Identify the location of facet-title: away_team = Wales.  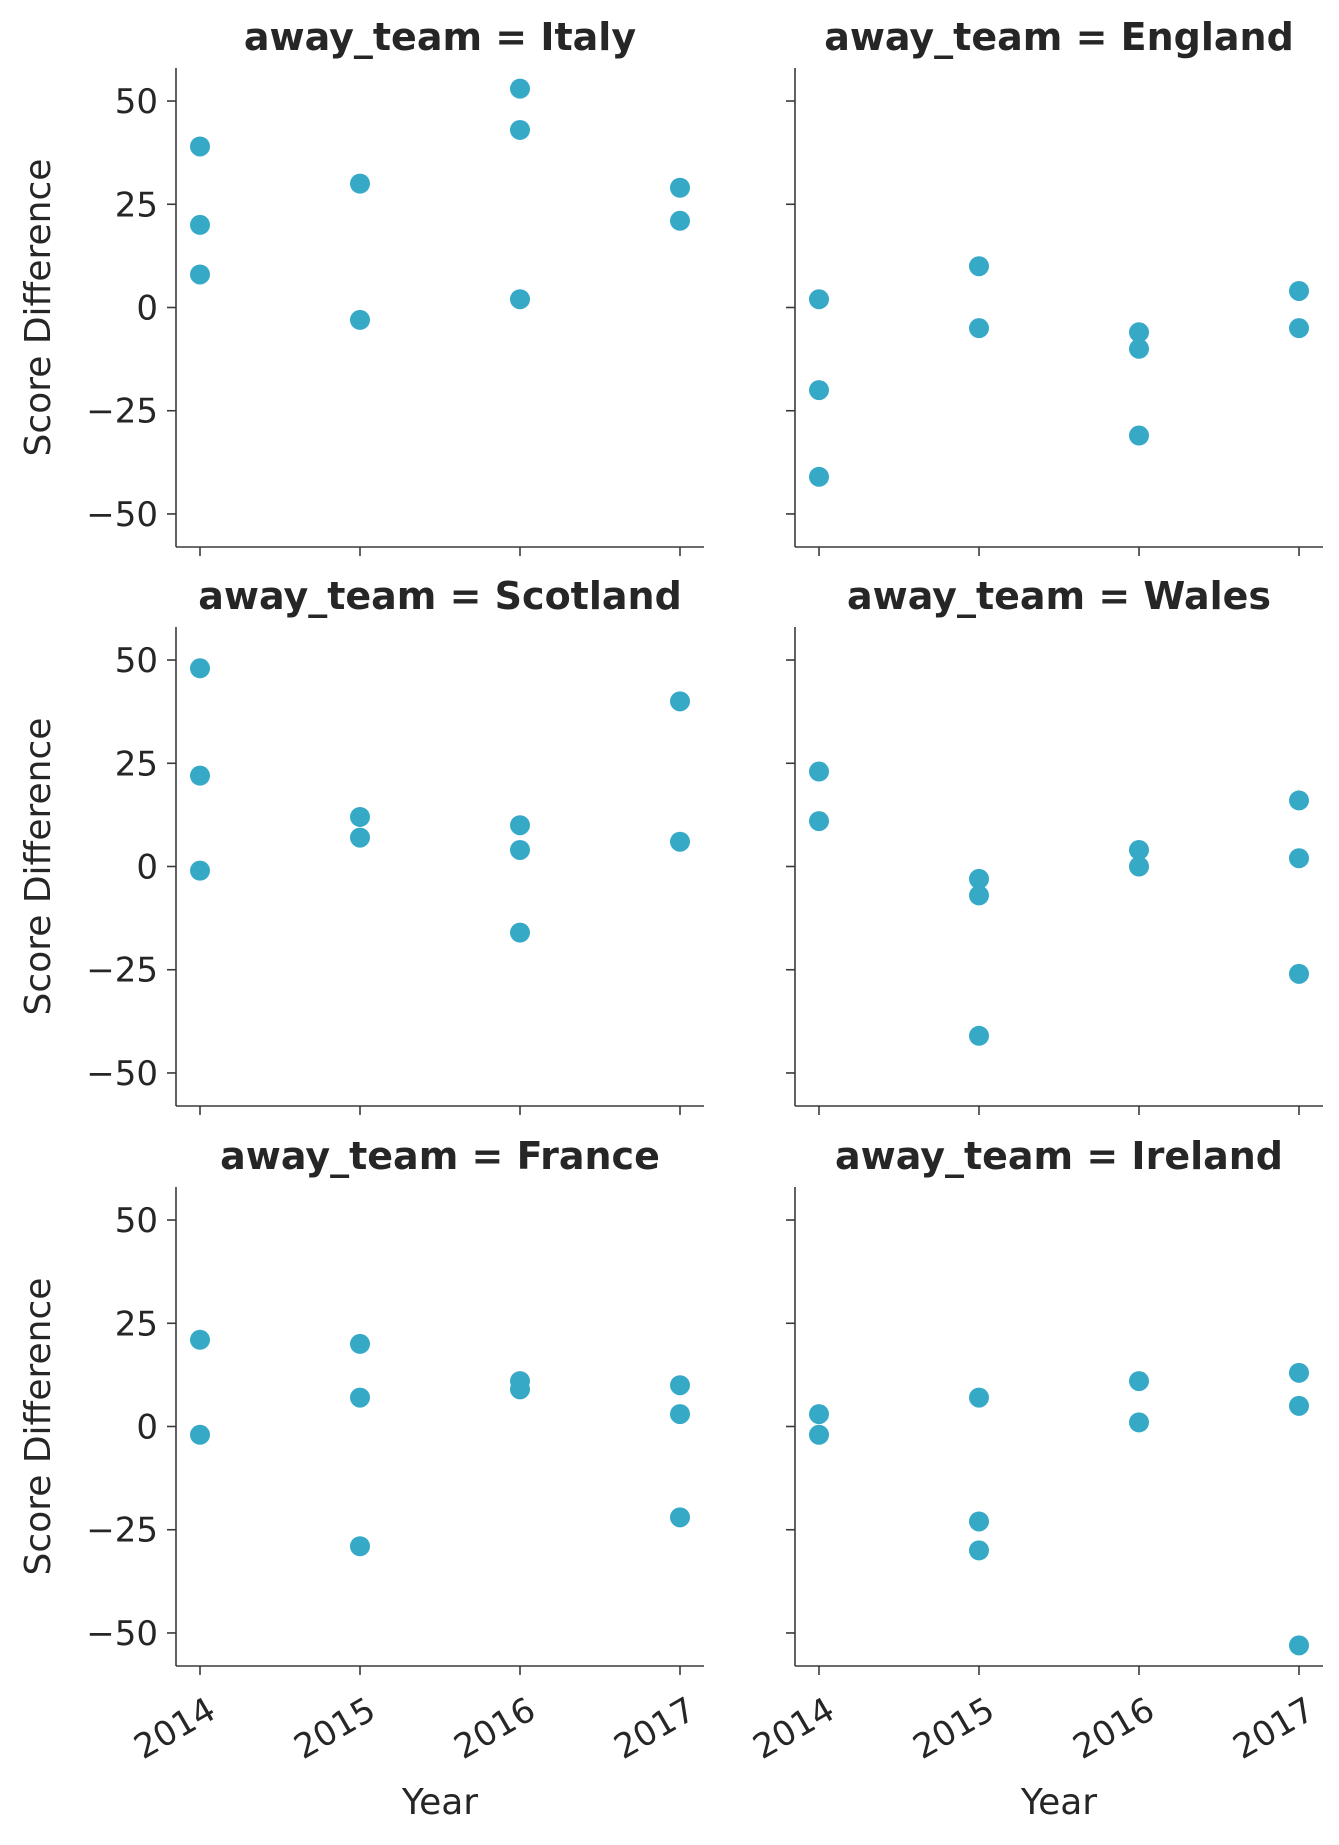
(1059, 596).